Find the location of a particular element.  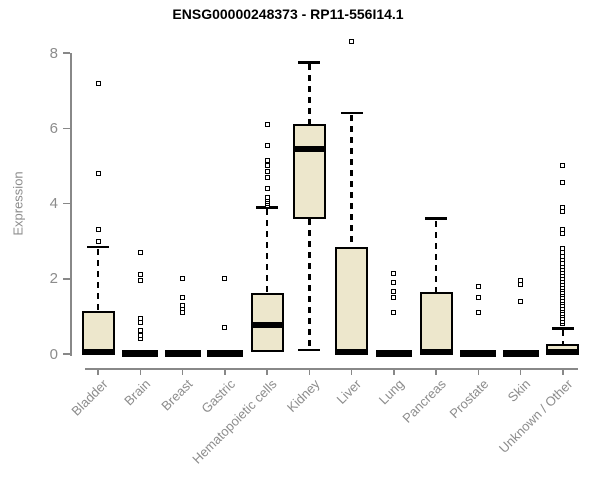

lower-whisker-cap-kidney is located at coordinates (309, 350).